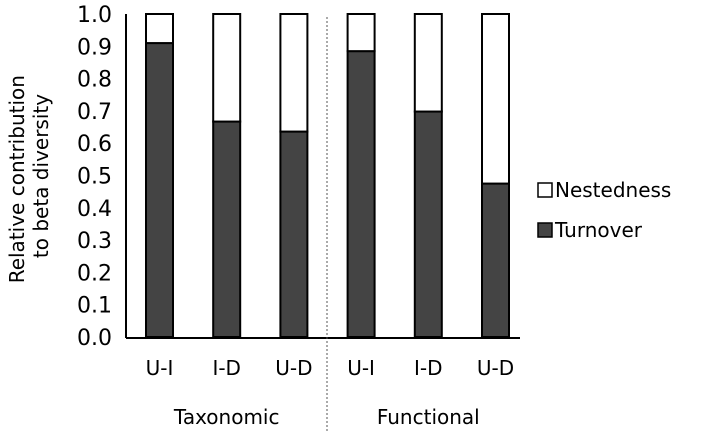 Image resolution: width=720 pixels, height=433 pixels. What do you see at coordinates (613, 190) in the screenshot?
I see `legend-label: Nestedness` at bounding box center [613, 190].